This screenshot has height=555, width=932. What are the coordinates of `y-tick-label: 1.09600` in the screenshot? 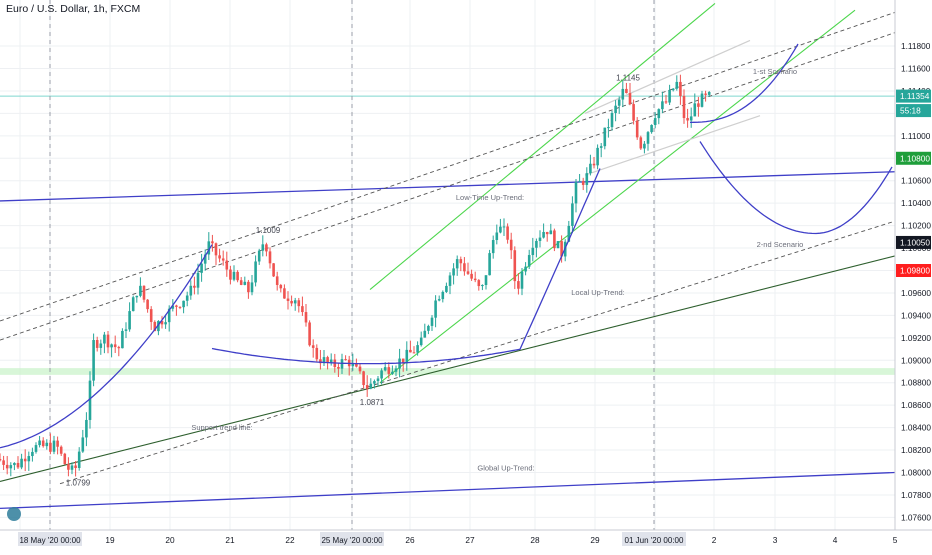 It's located at (916, 293).